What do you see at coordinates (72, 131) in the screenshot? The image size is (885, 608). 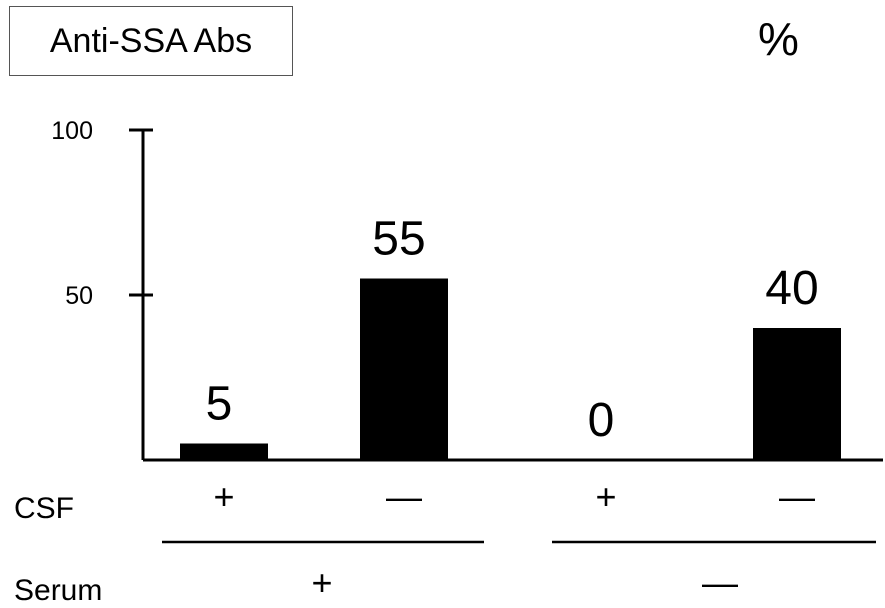 I see `y-tick-label: 100` at bounding box center [72, 131].